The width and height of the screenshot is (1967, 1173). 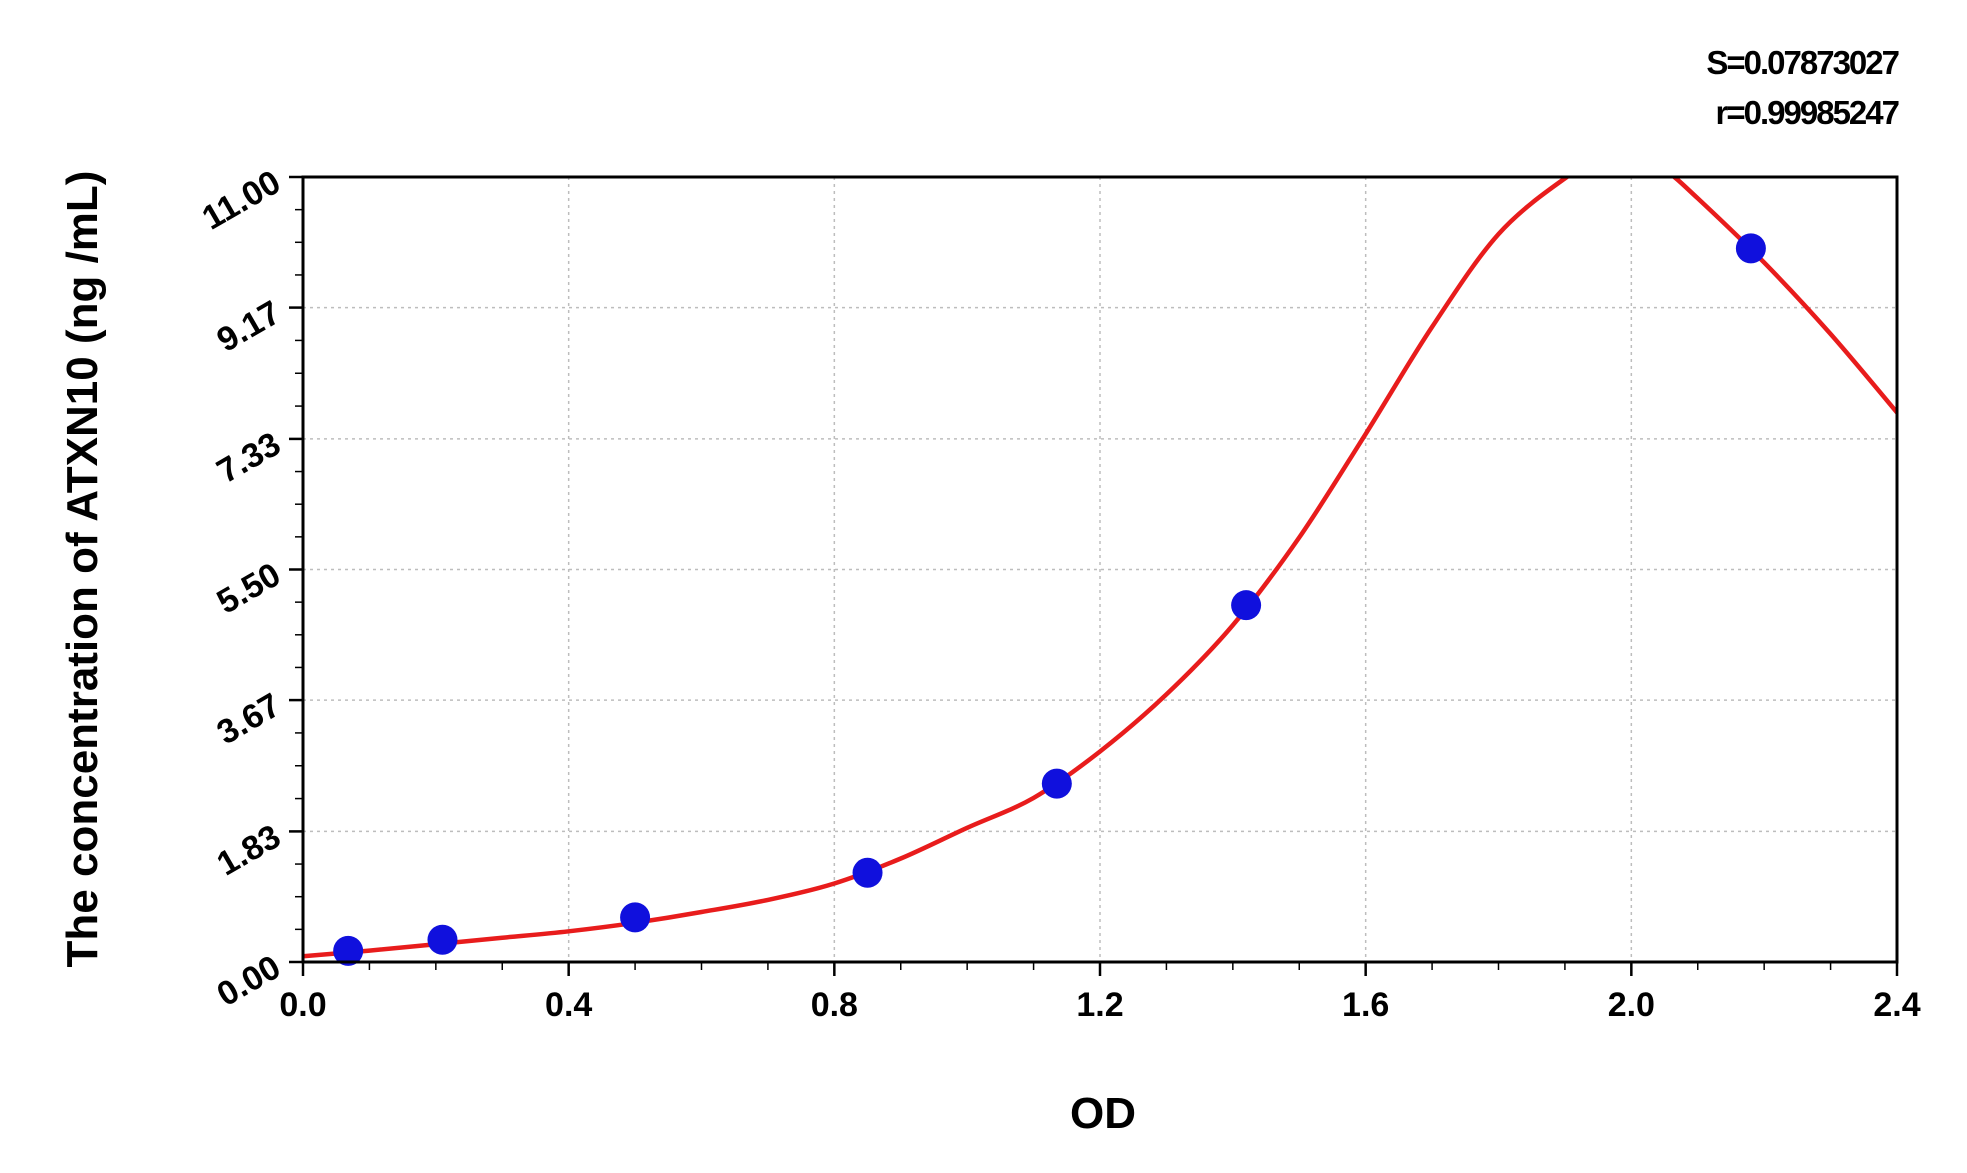 What do you see at coordinates (568, 1005) in the screenshot?
I see `x-tick-label: 0.4` at bounding box center [568, 1005].